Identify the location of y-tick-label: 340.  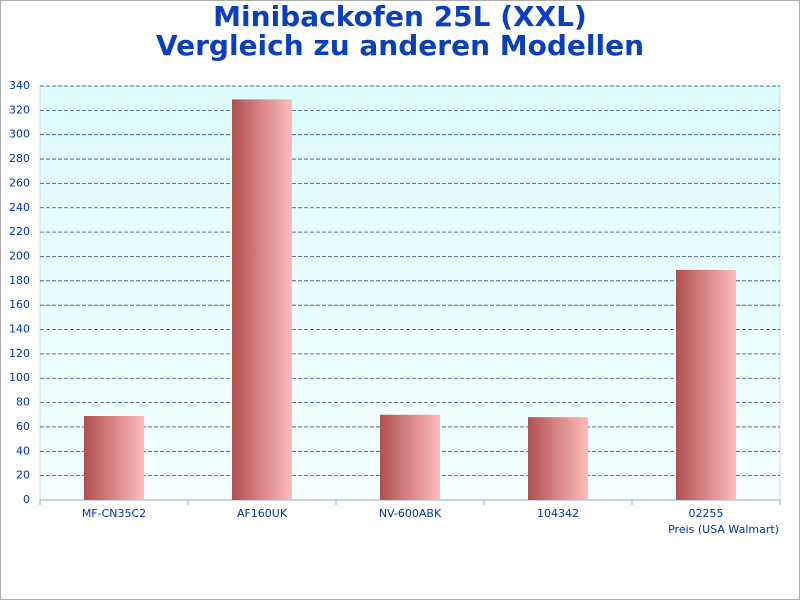
(19, 85).